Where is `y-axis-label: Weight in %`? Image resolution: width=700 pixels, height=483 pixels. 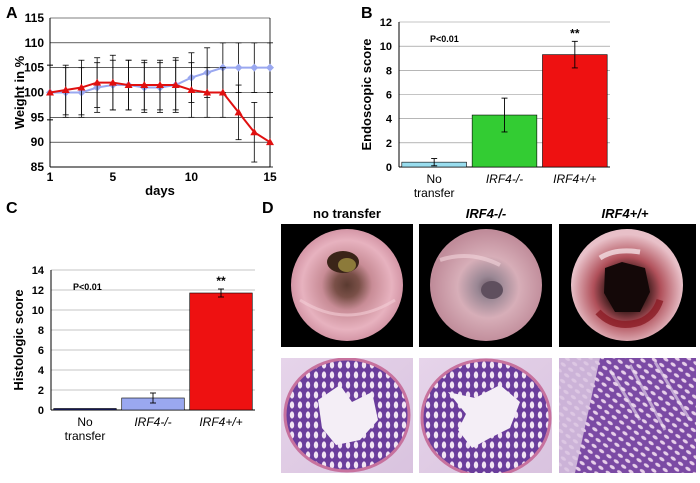
y-axis-label: Weight in % is located at coordinates (19, 92).